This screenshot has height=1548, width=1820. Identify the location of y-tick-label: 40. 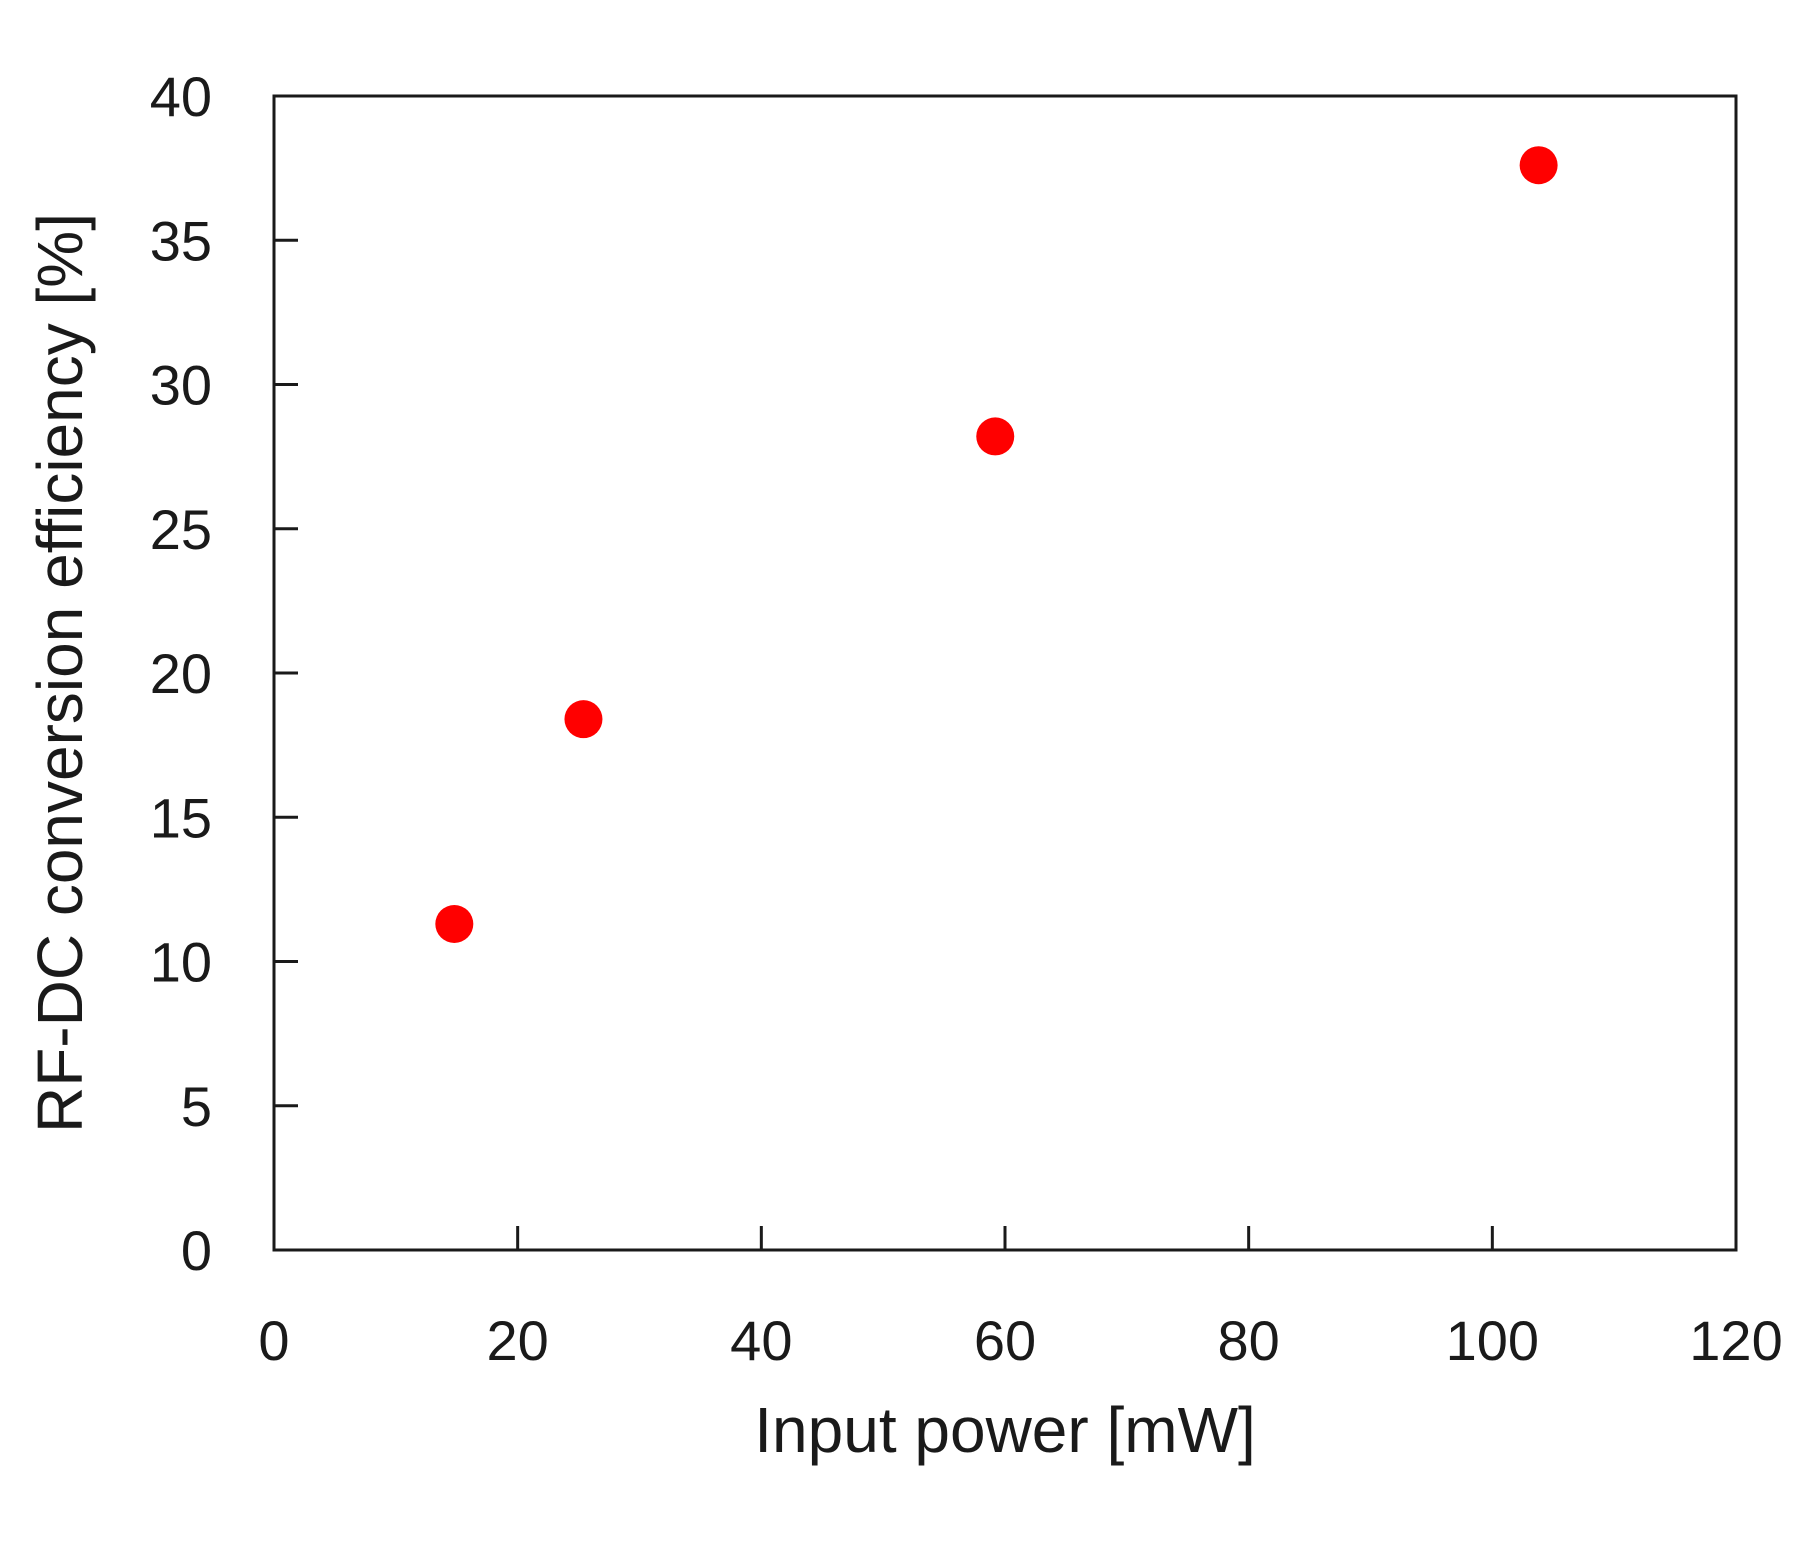
(181, 96).